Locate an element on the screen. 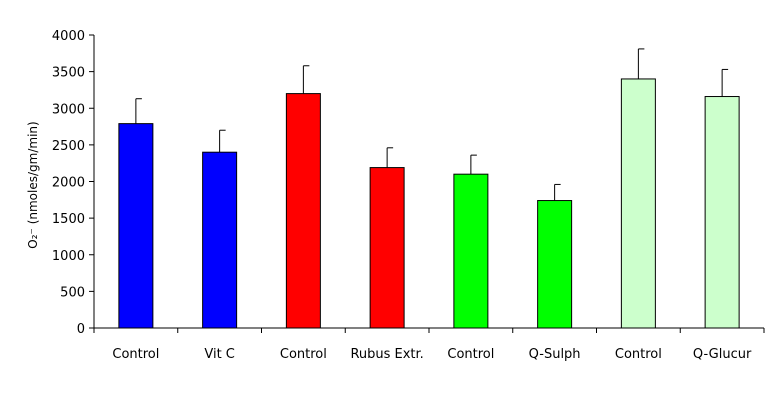  y-tick-label: 3000 is located at coordinates (68, 109).